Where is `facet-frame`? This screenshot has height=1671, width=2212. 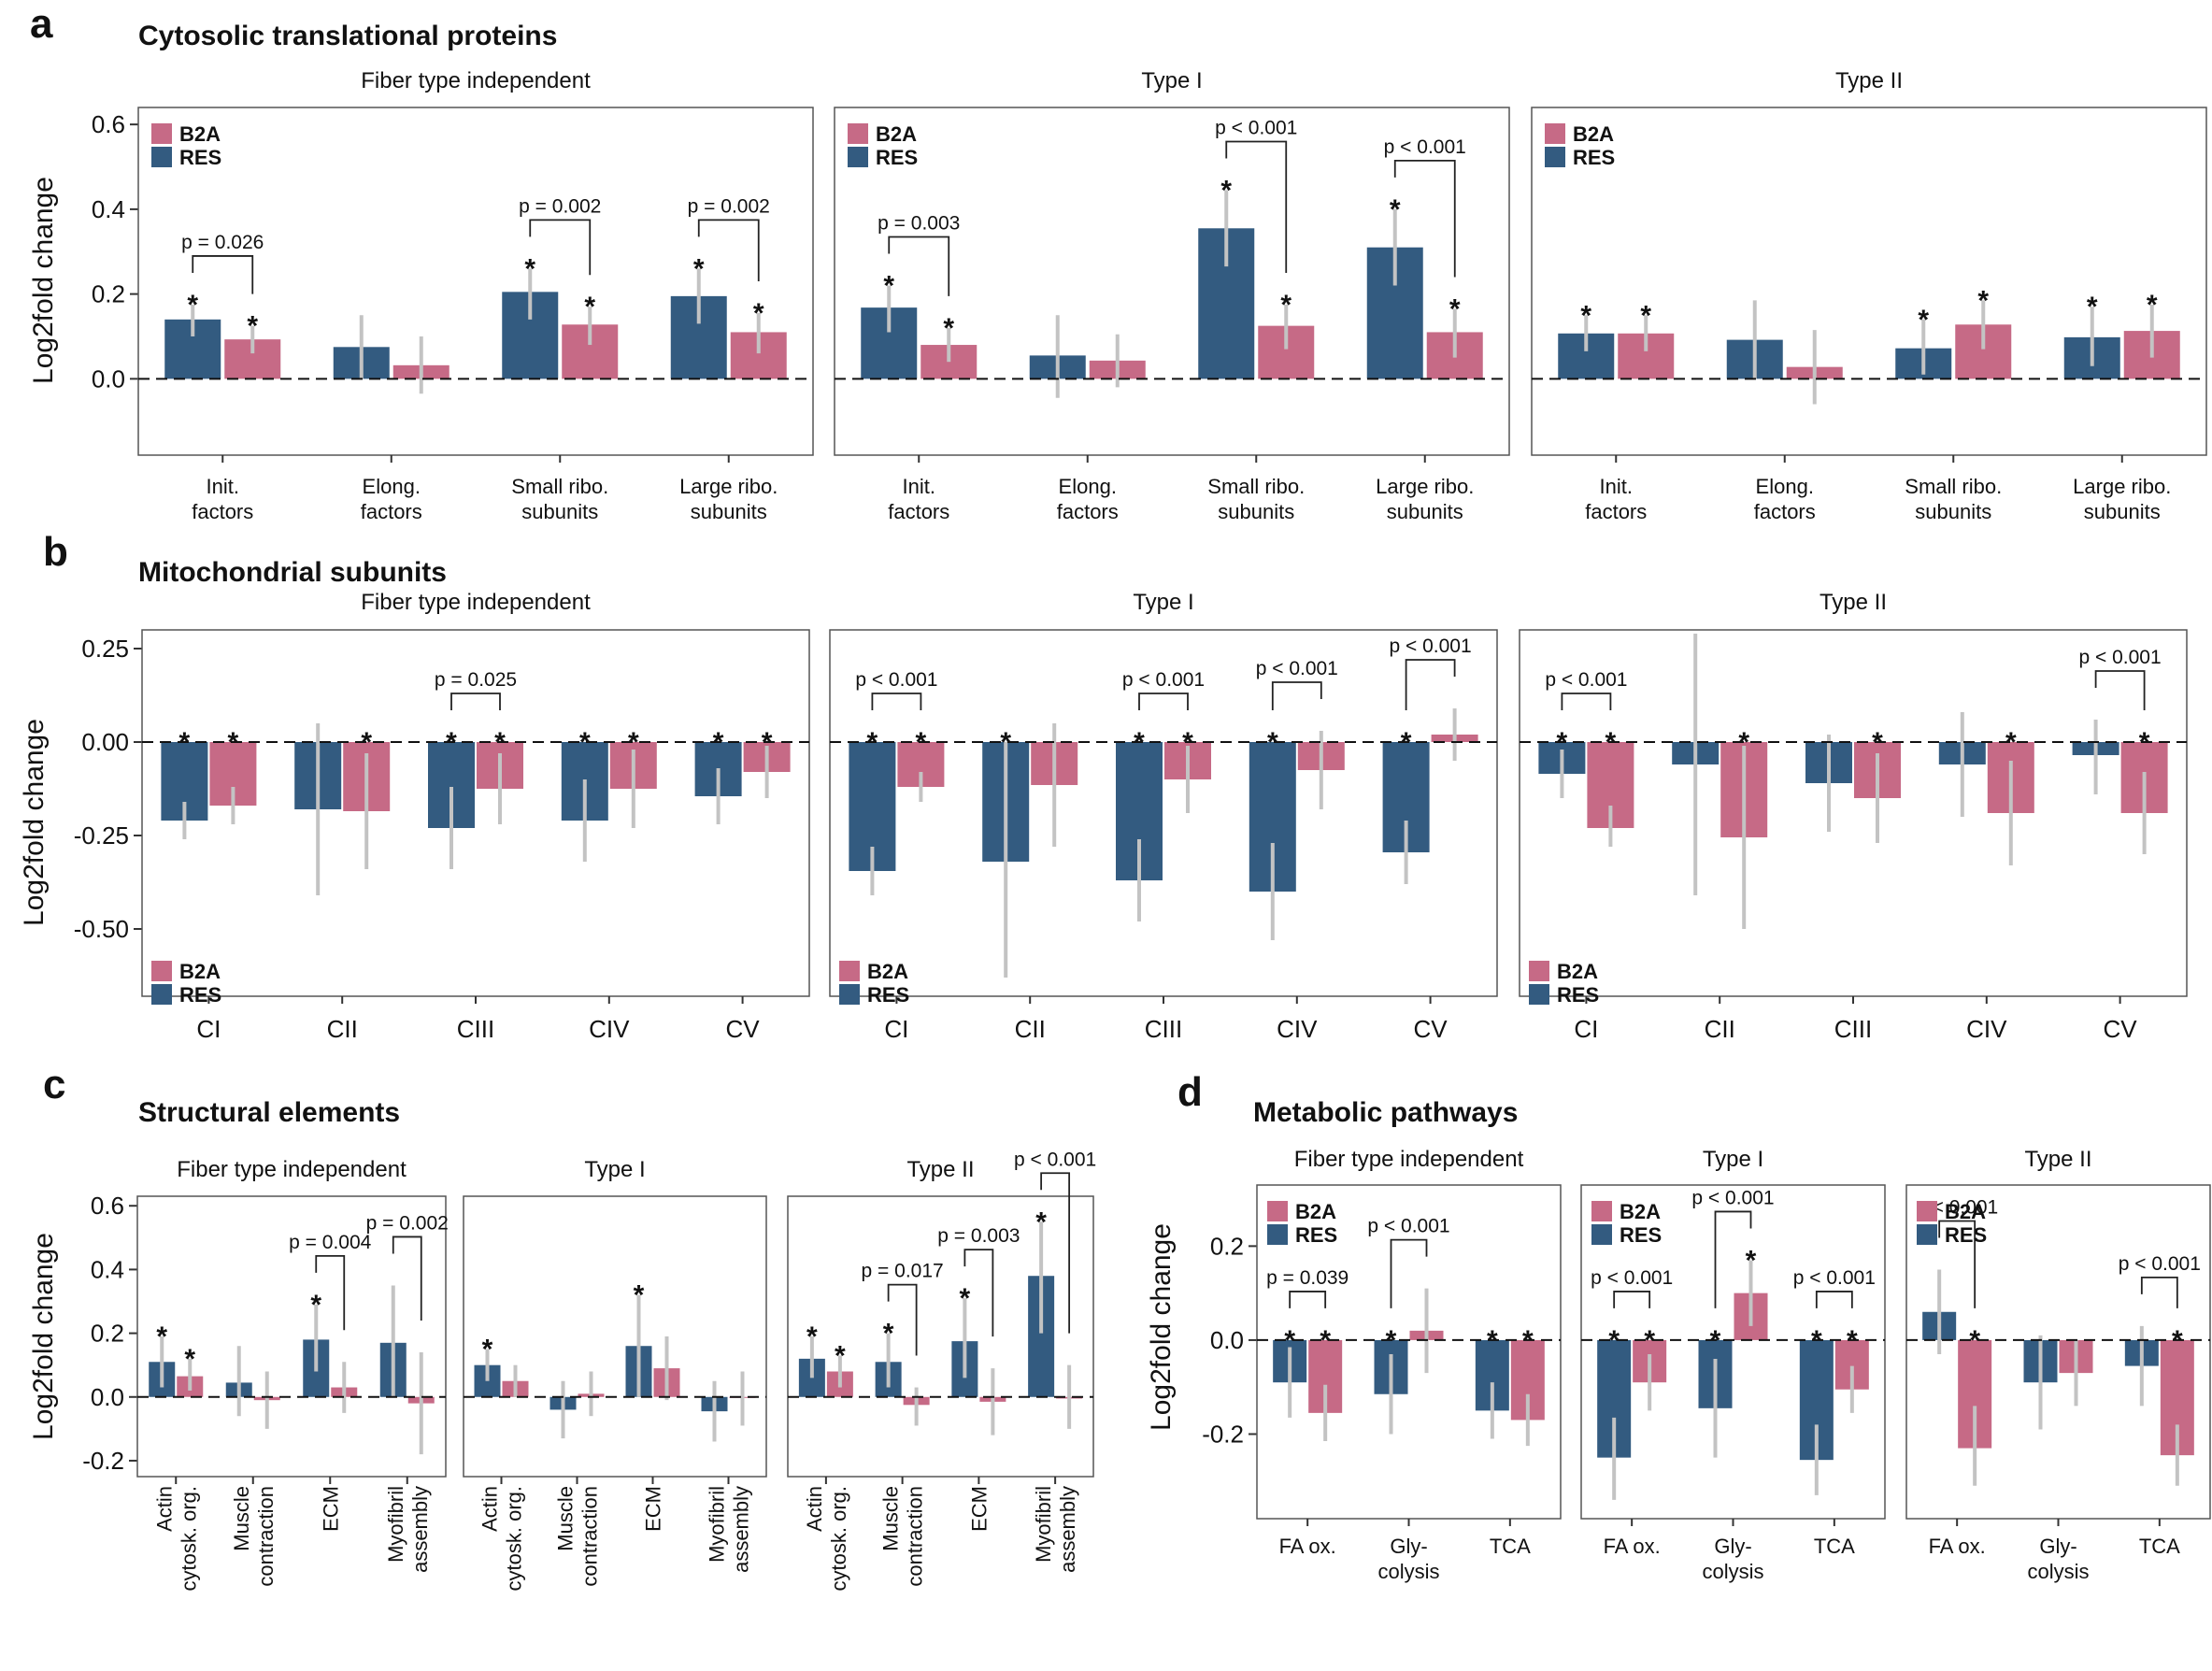
facet-frame is located at coordinates (1172, 281).